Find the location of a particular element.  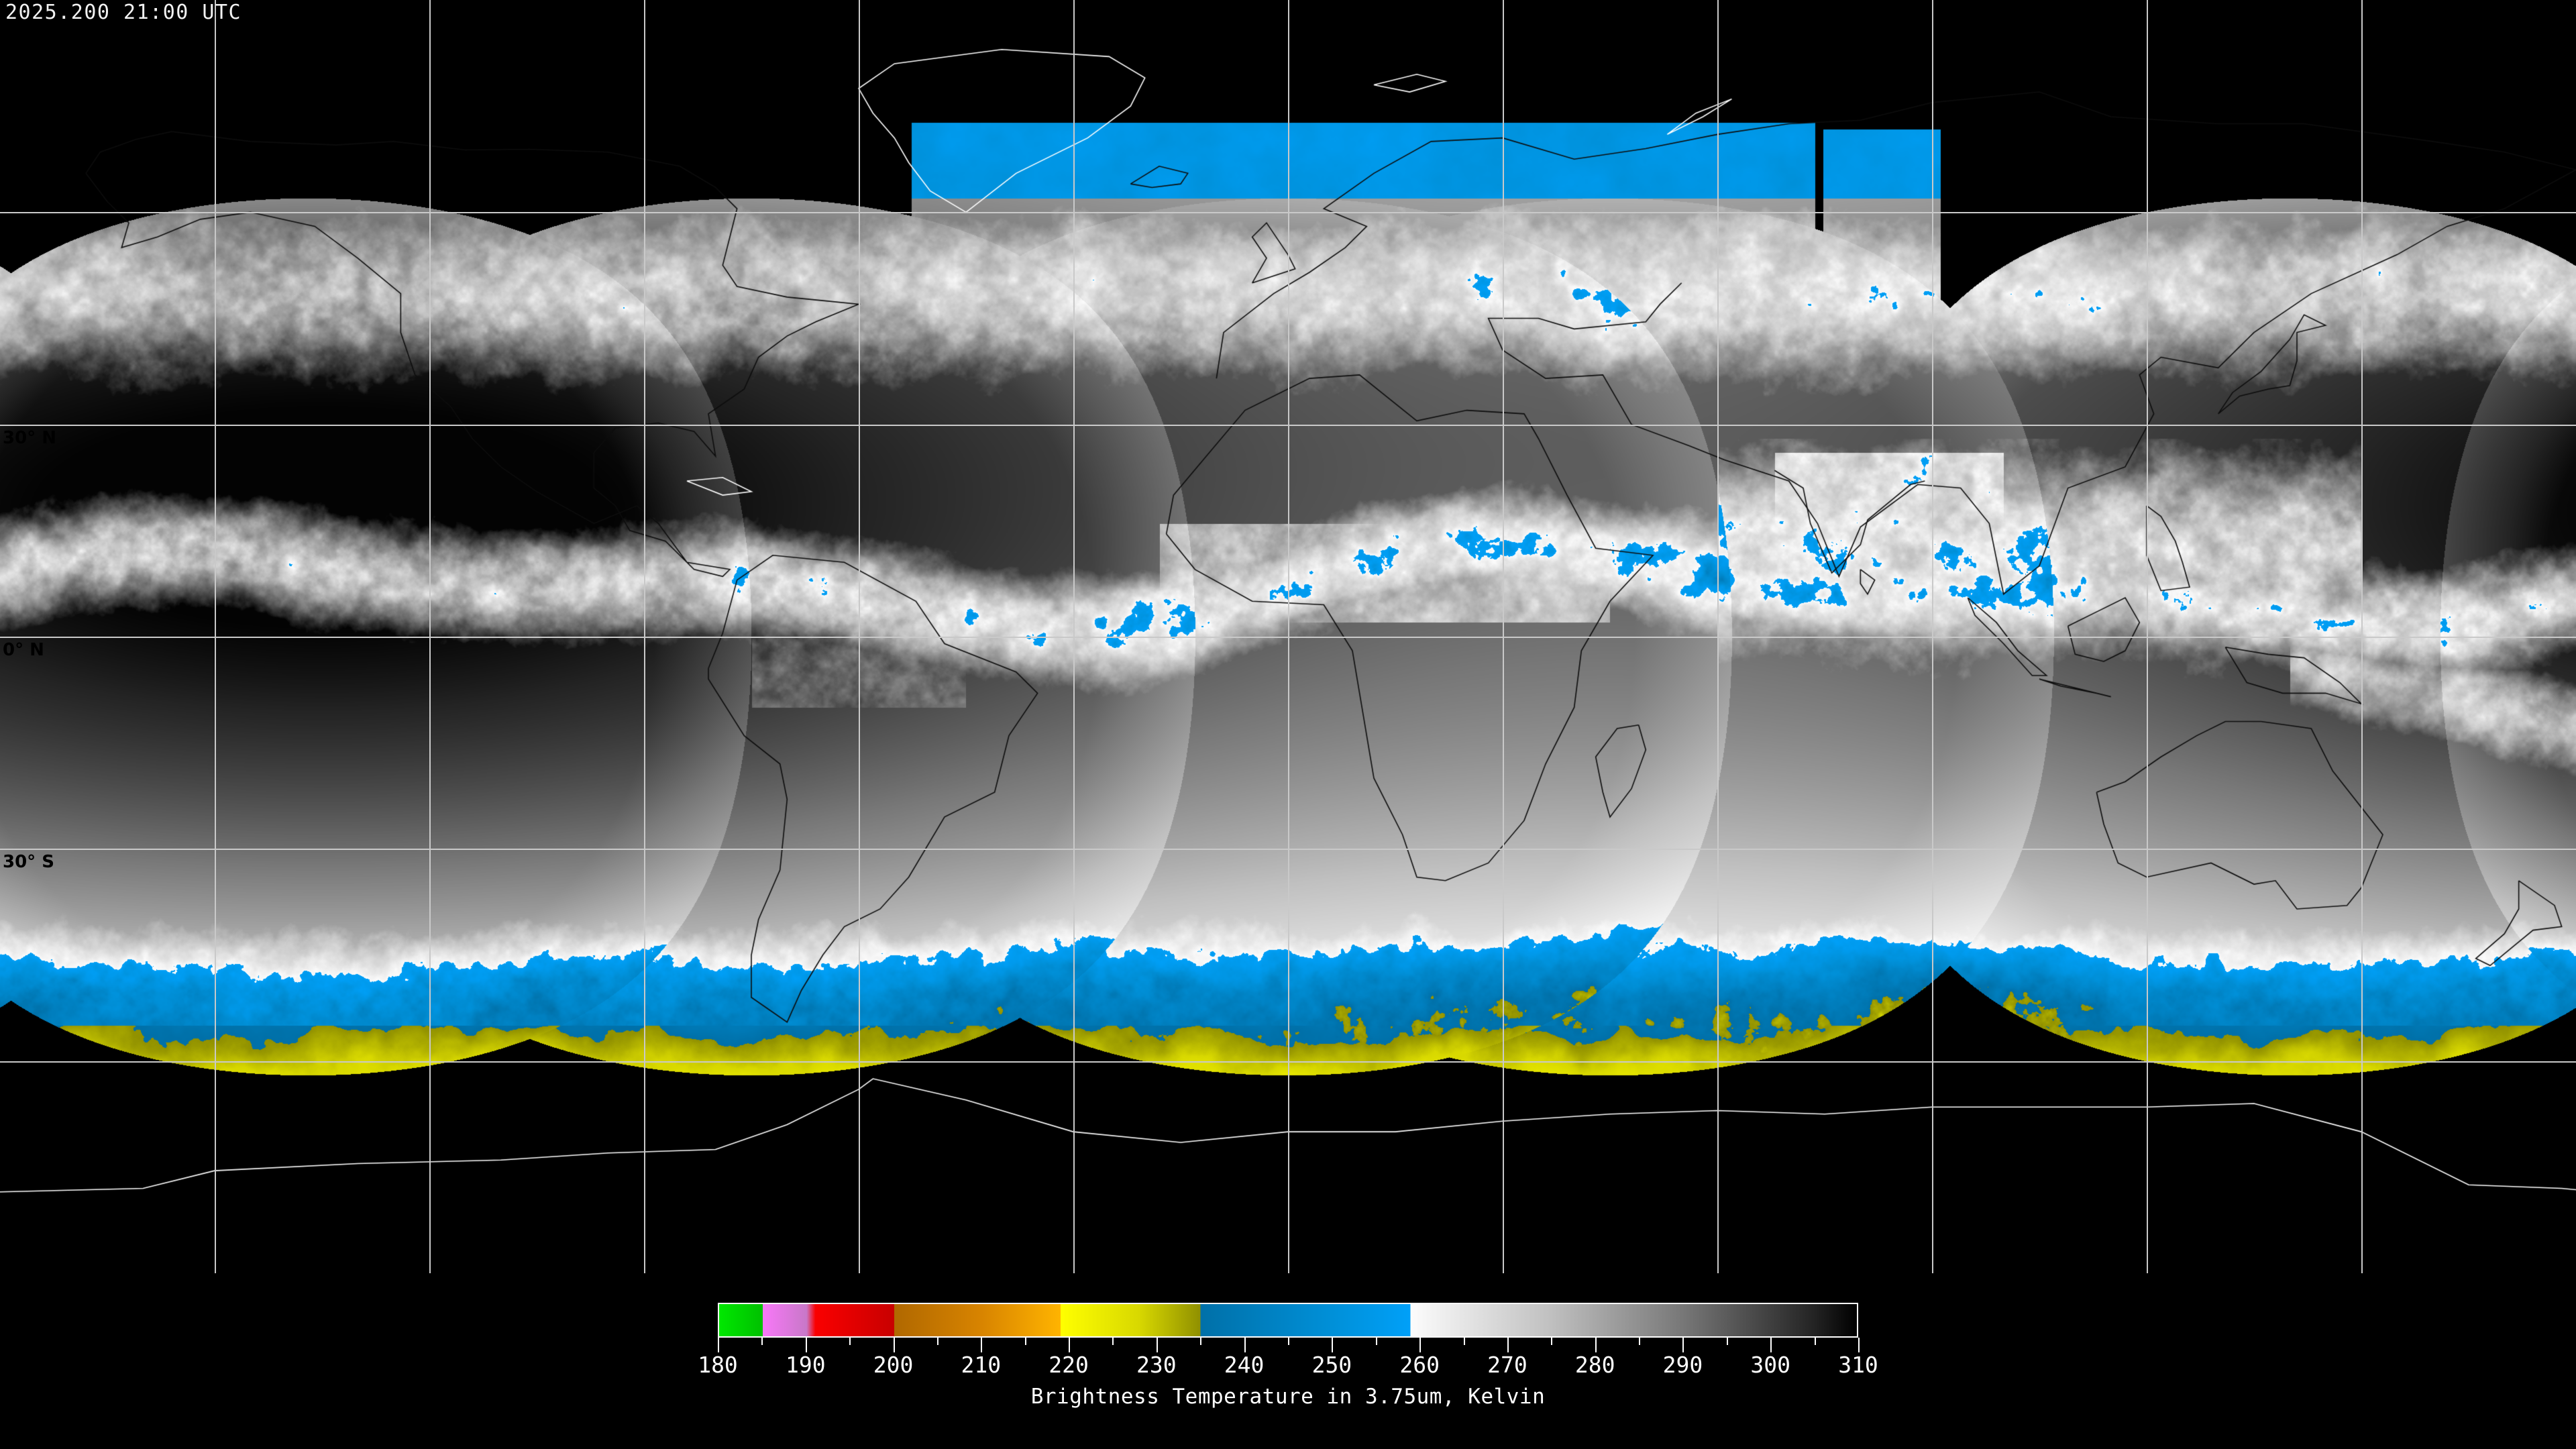

latitude-label--60: 60° S is located at coordinates (28, 1074).